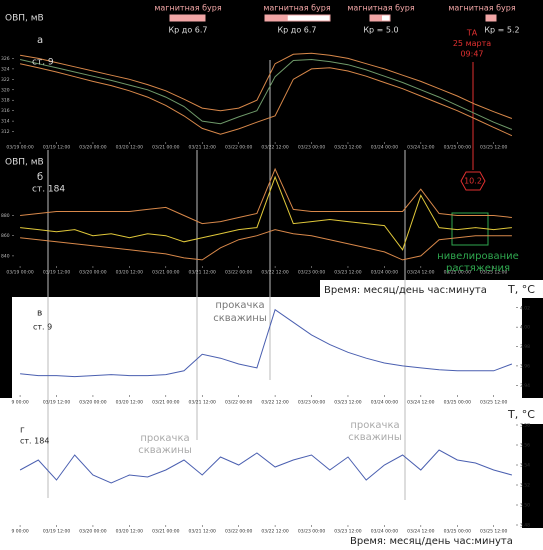 The image size is (543, 550). What do you see at coordinates (525, 366) in the screenshot?
I see `y-tick-label: 3.96` at bounding box center [525, 366].